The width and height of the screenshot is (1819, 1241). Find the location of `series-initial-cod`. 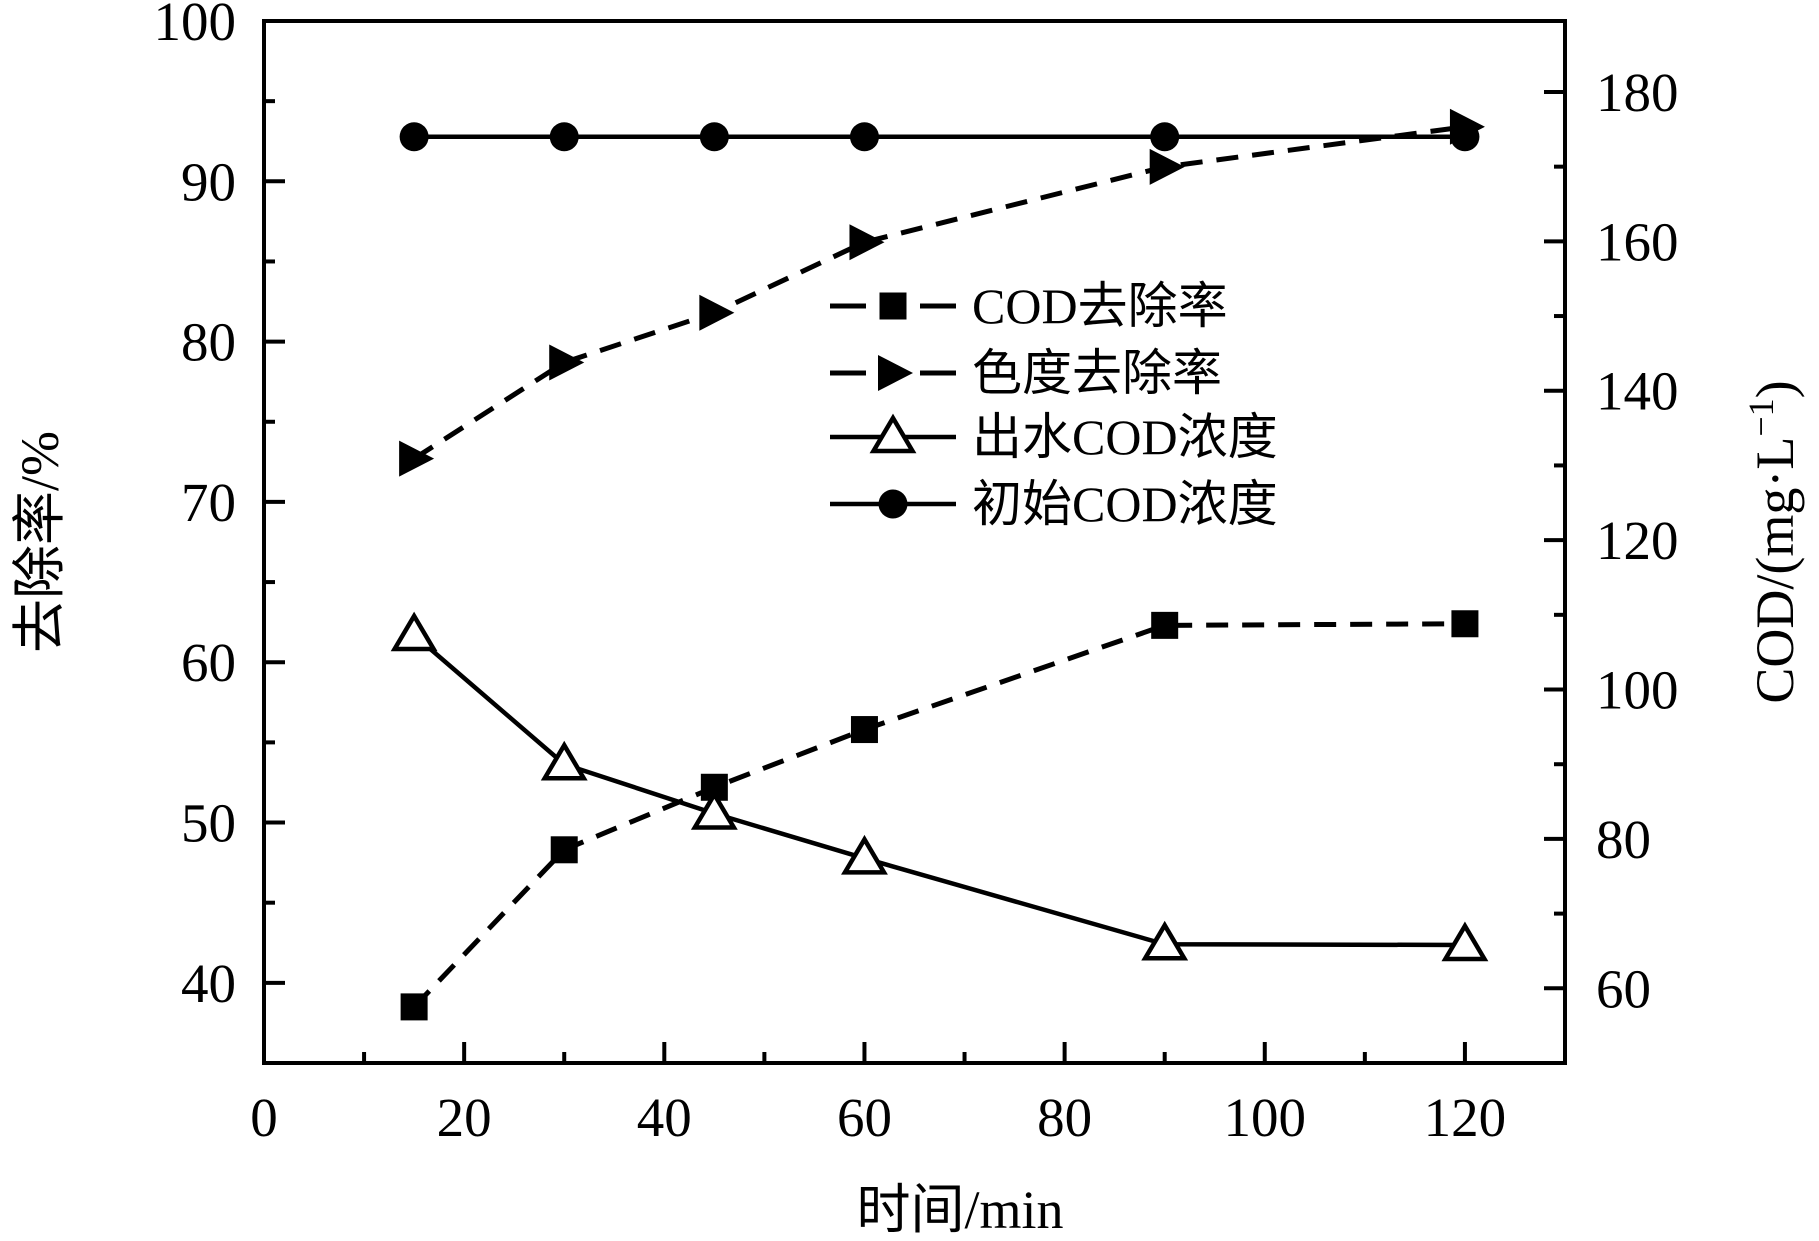

series-initial-cod is located at coordinates (939, 137).